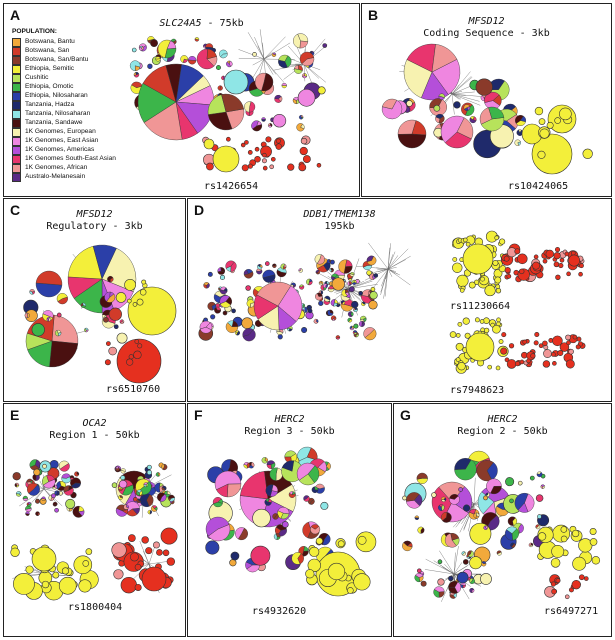  Describe the element at coordinates (50, 41) in the screenshot. I see `legend-label: Botswana, Bantu` at that location.